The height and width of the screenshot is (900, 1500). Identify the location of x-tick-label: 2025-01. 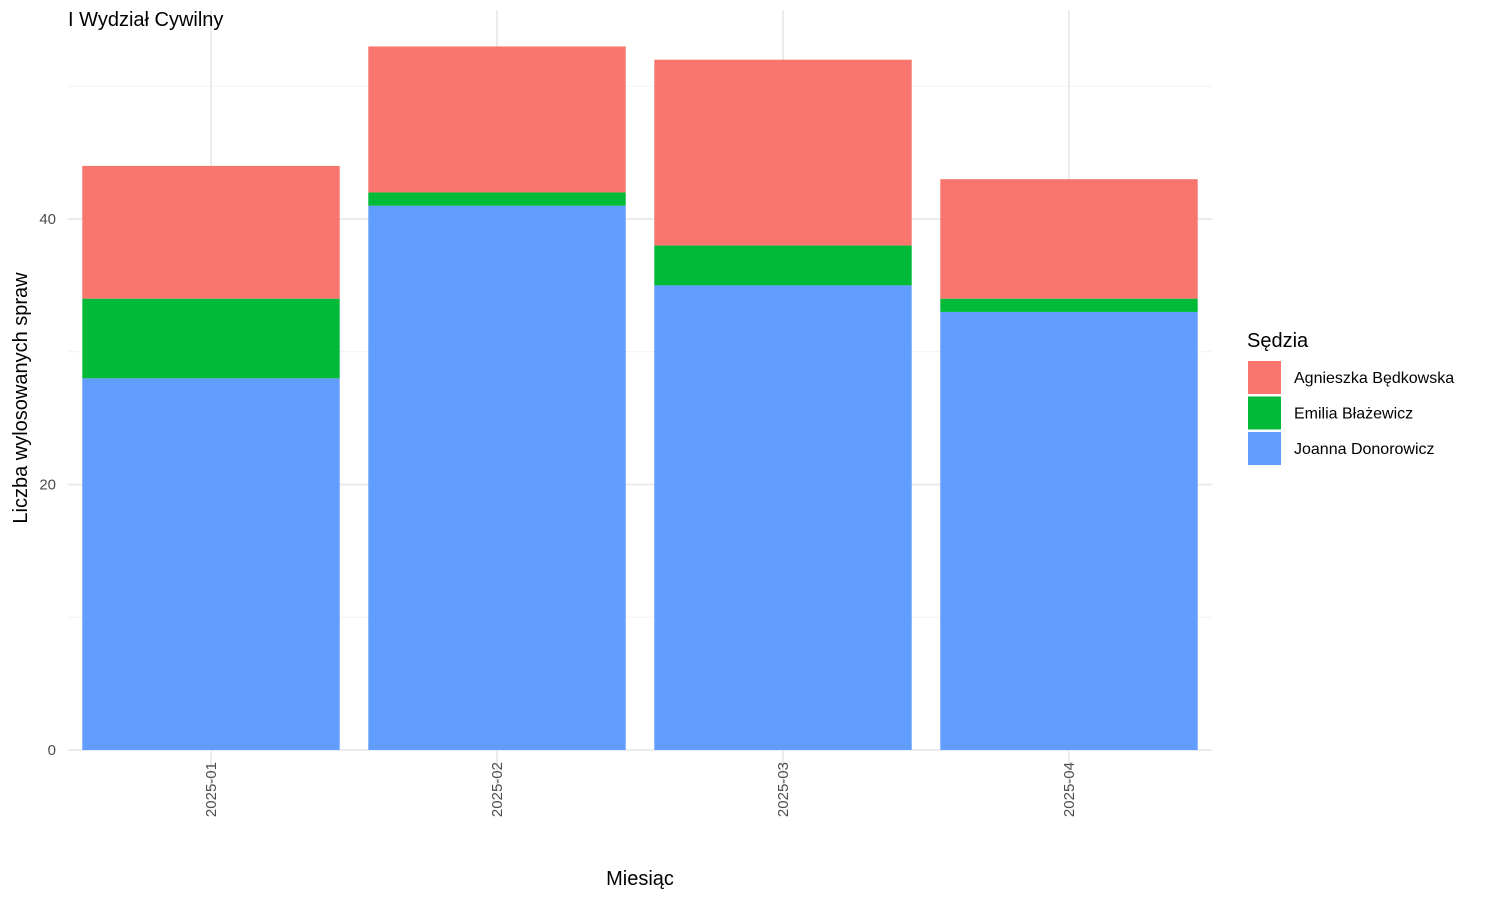
(211, 789).